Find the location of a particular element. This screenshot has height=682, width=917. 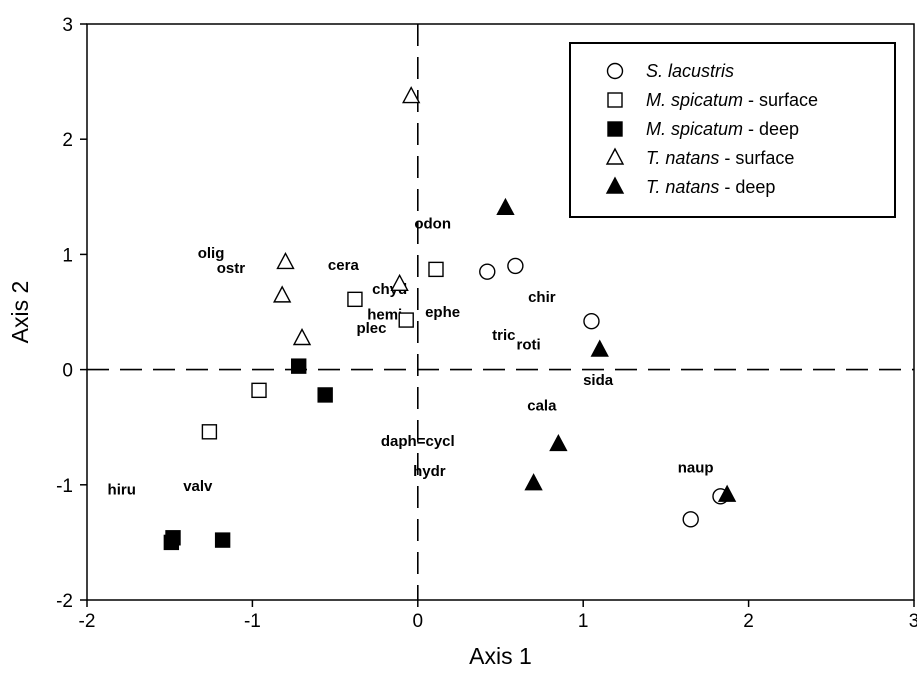

x-tick-label: 2 is located at coordinates (748, 621).